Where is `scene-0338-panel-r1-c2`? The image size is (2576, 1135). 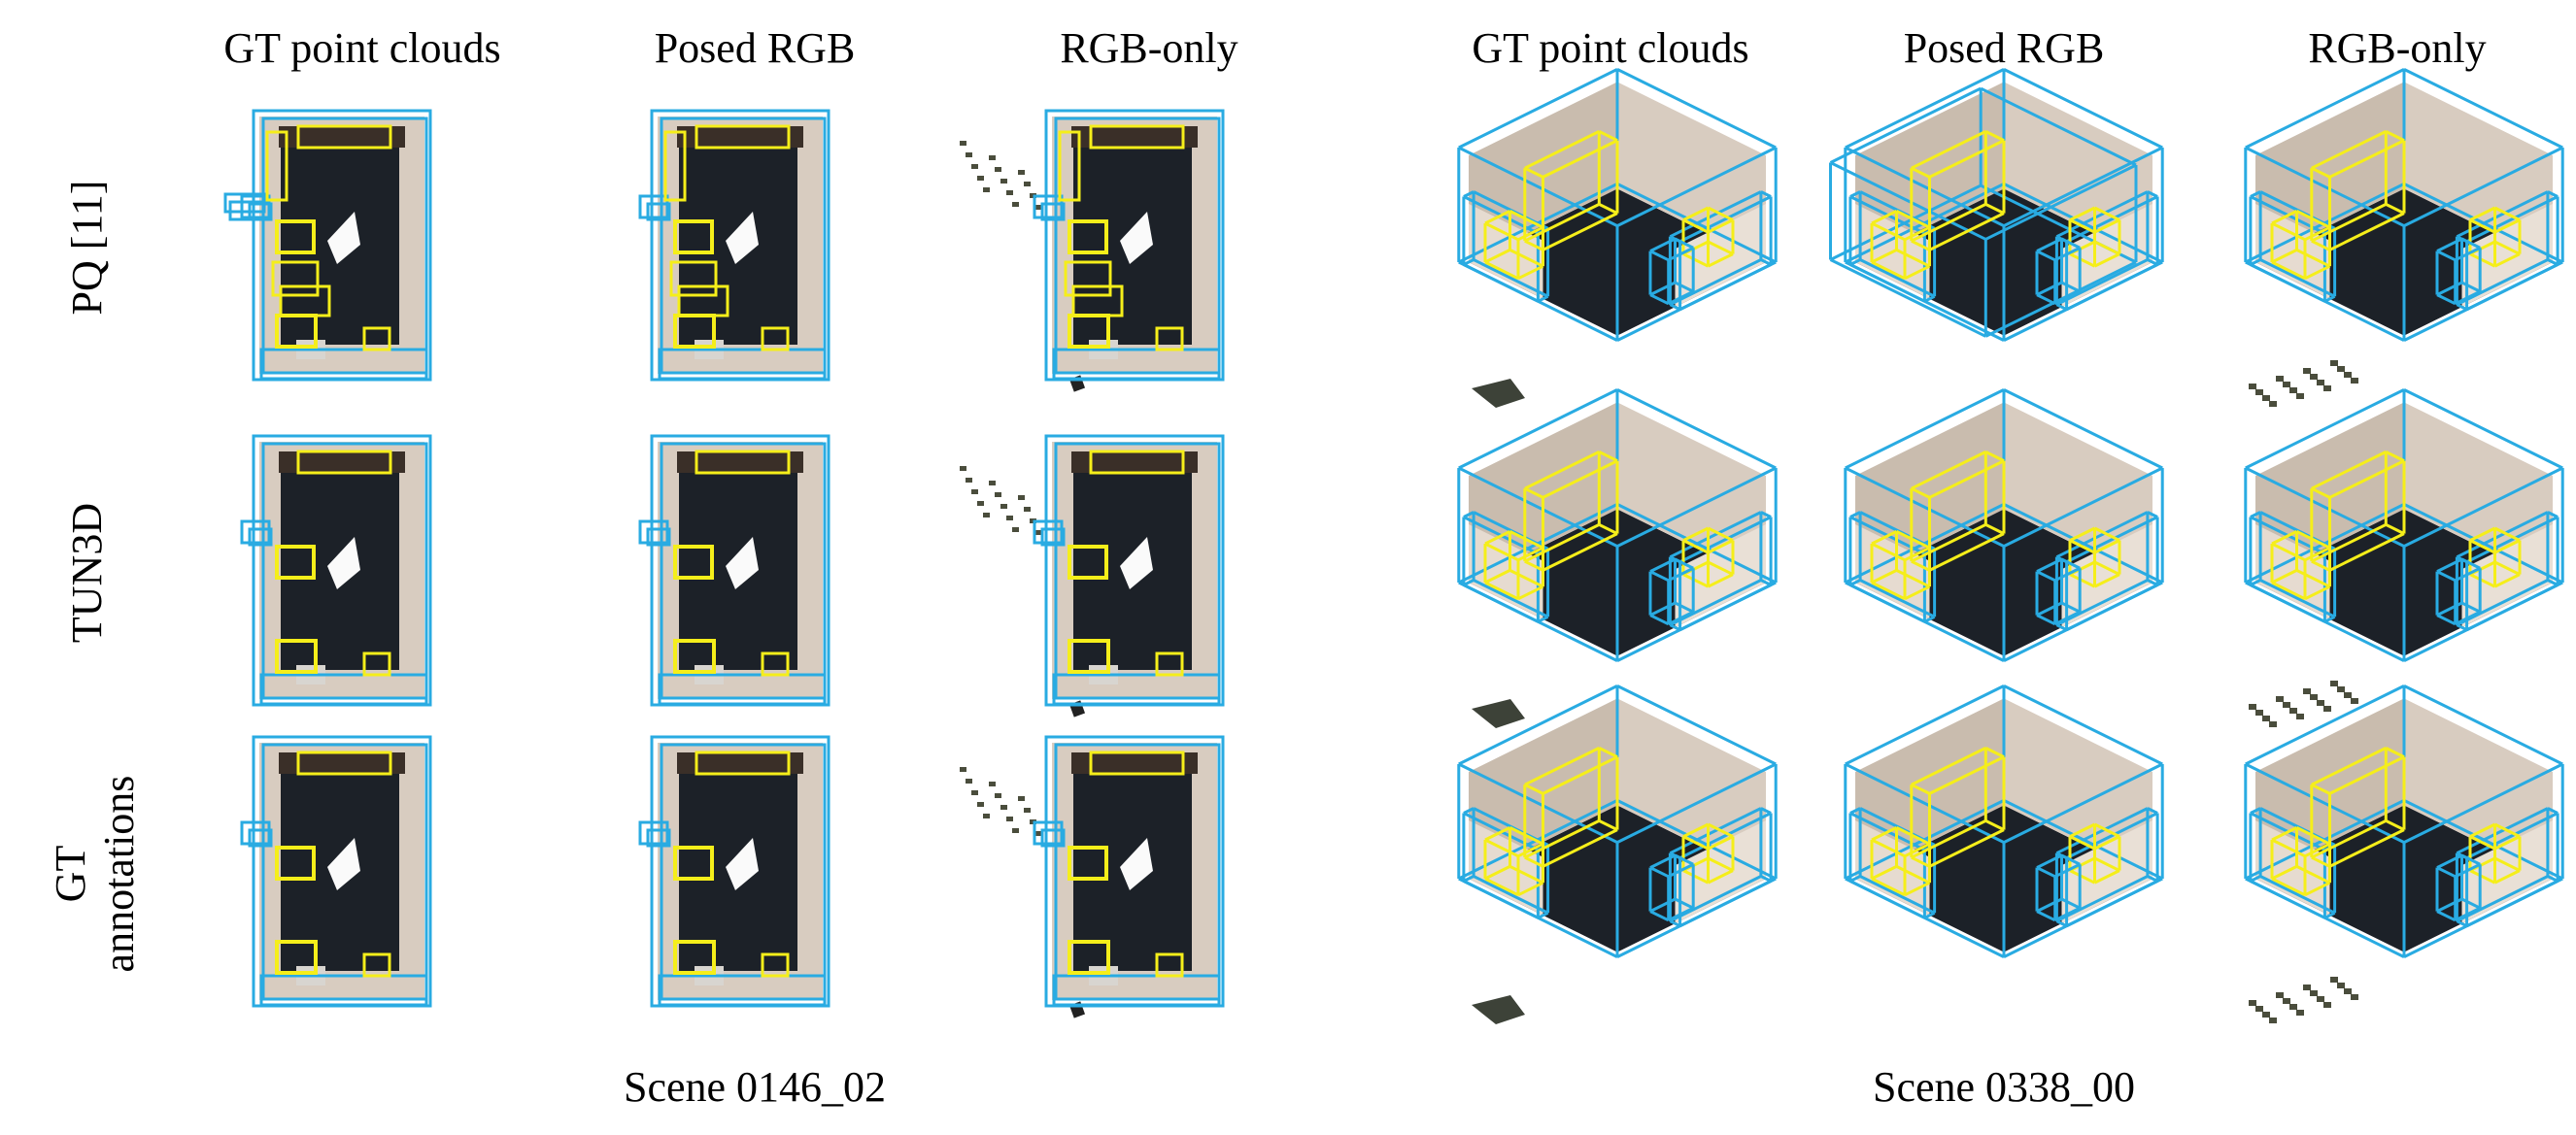 scene-0338-panel-r1-c2 is located at coordinates (2404, 557).